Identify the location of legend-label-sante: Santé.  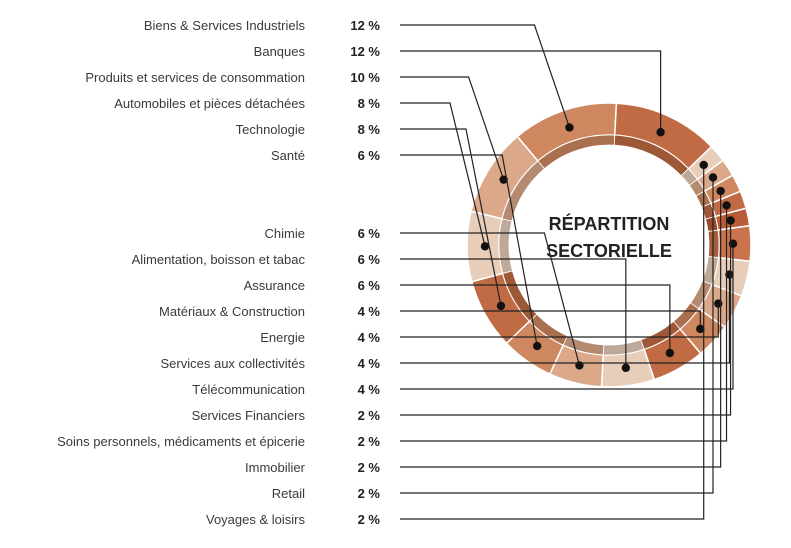
(288, 155).